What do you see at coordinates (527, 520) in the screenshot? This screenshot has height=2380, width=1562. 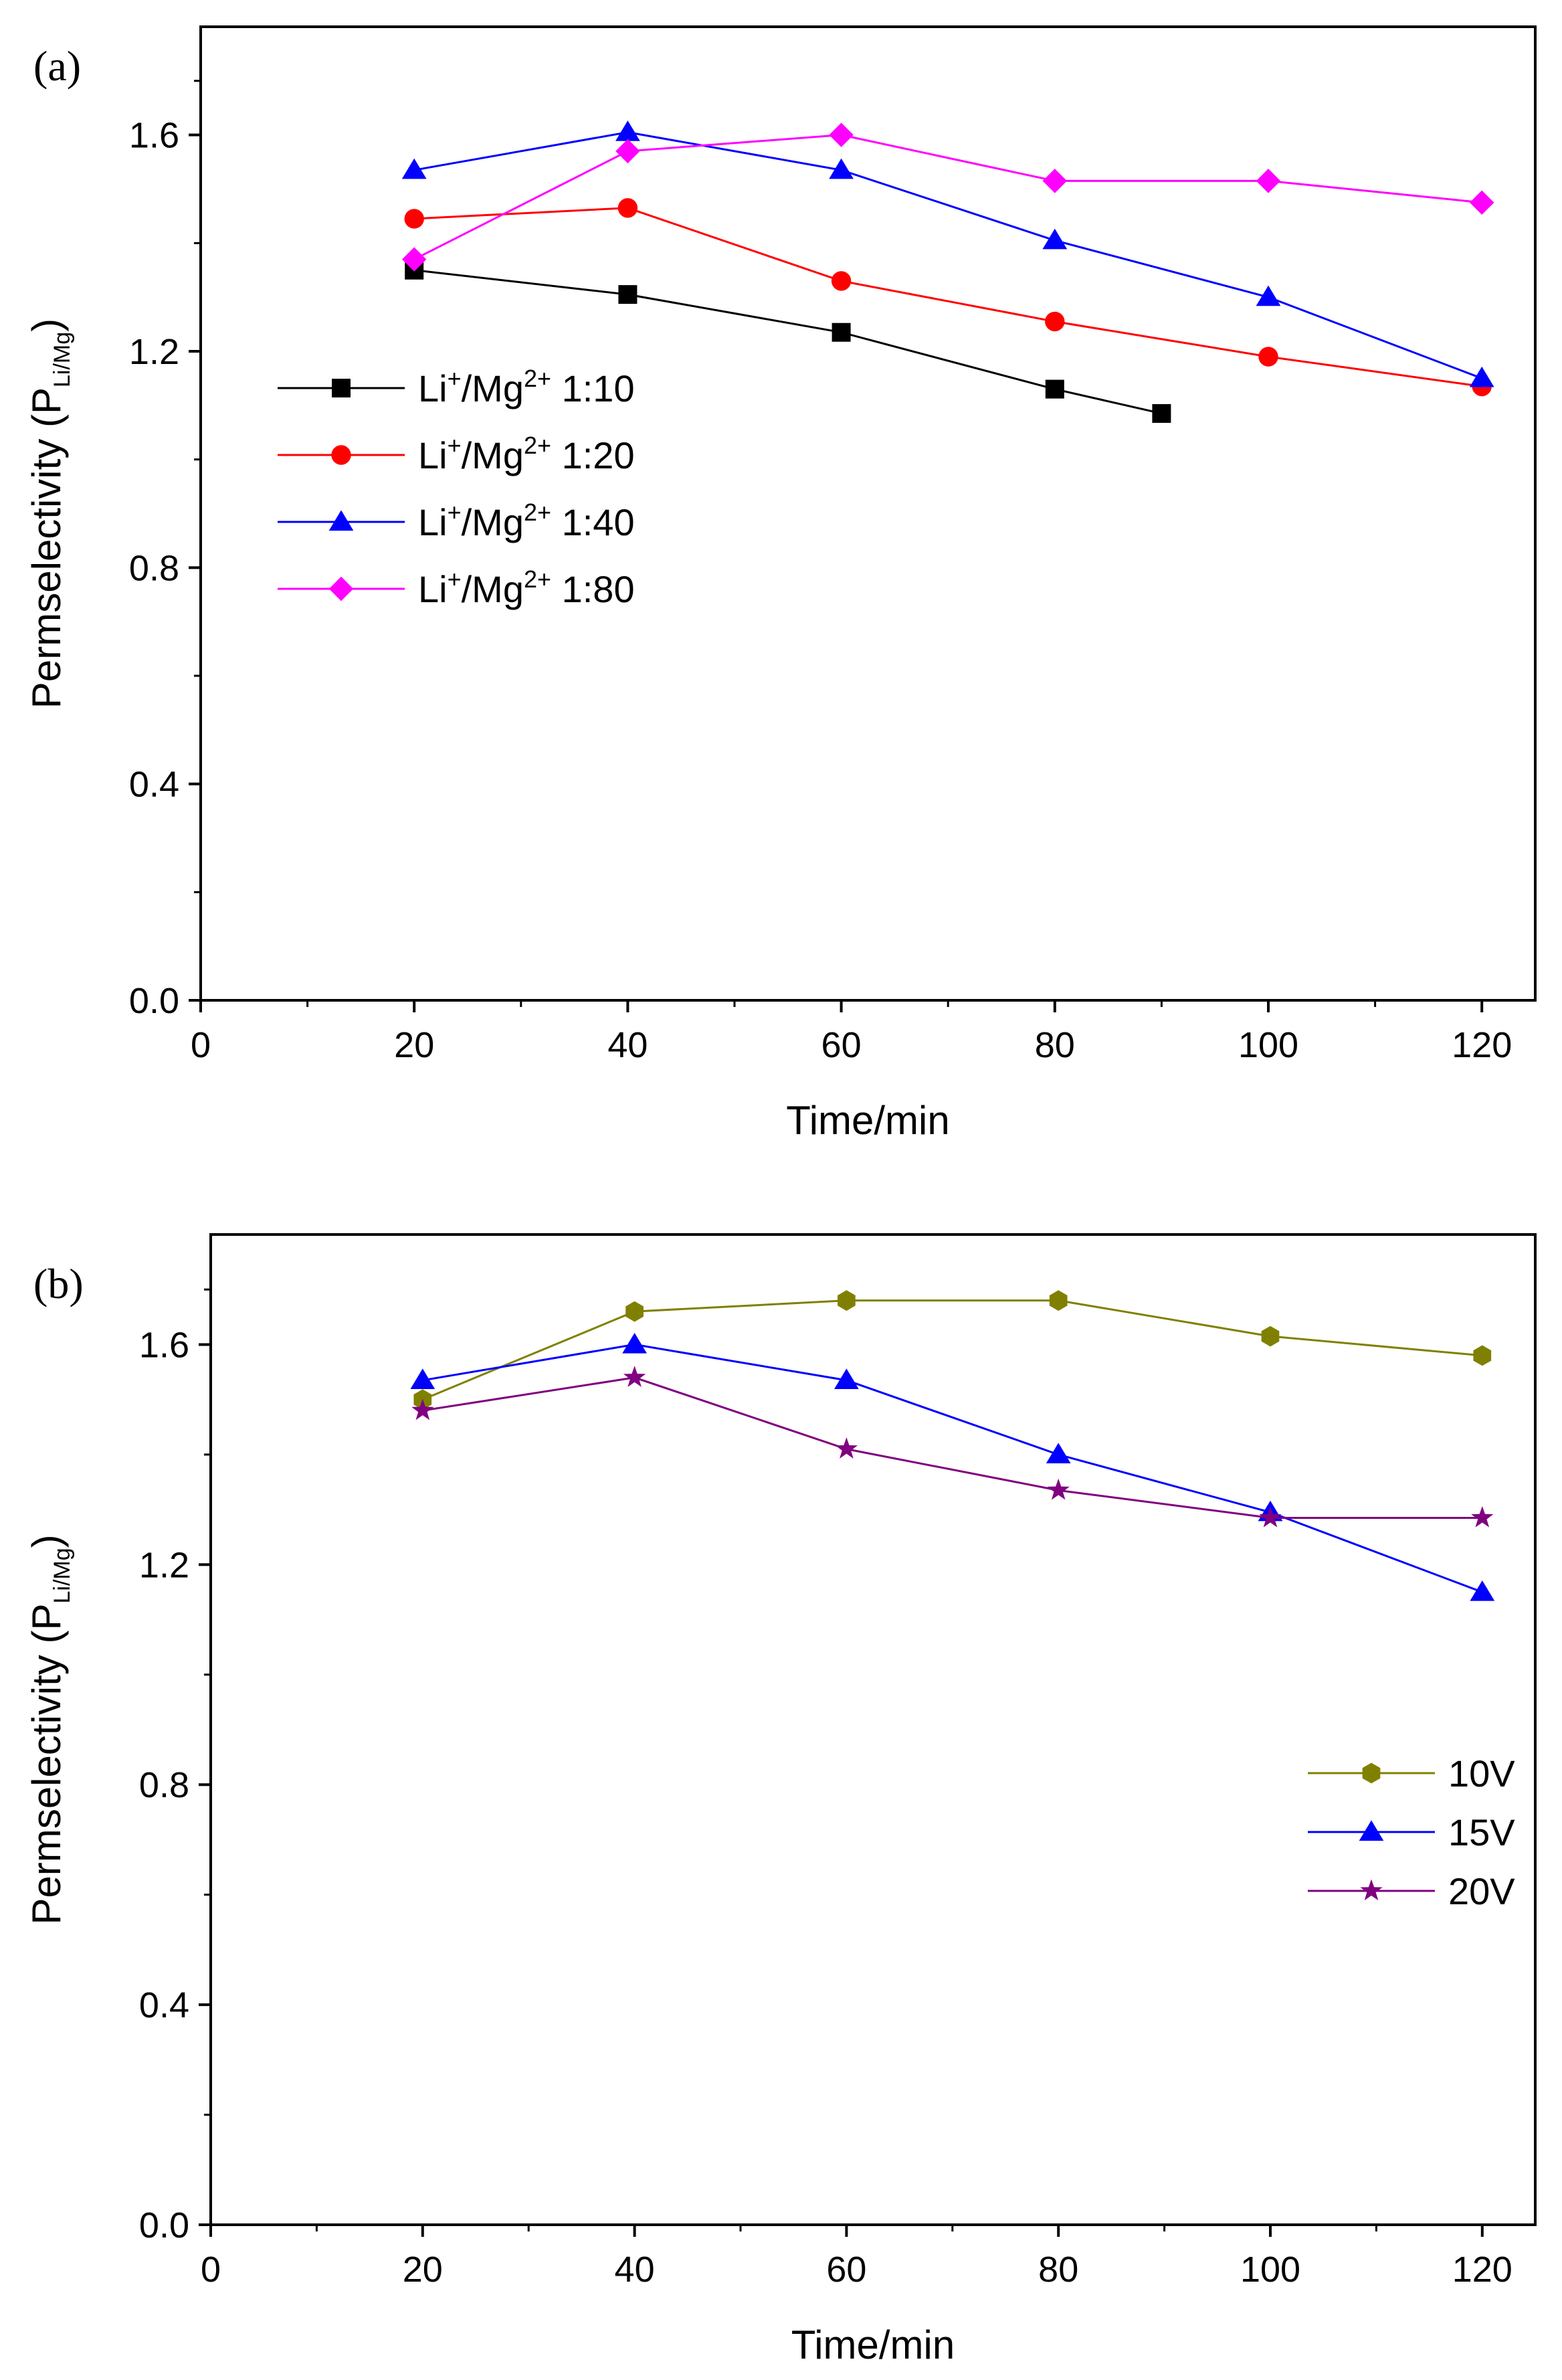 I see `legend-label: Li+/Mg2+ 1:40` at bounding box center [527, 520].